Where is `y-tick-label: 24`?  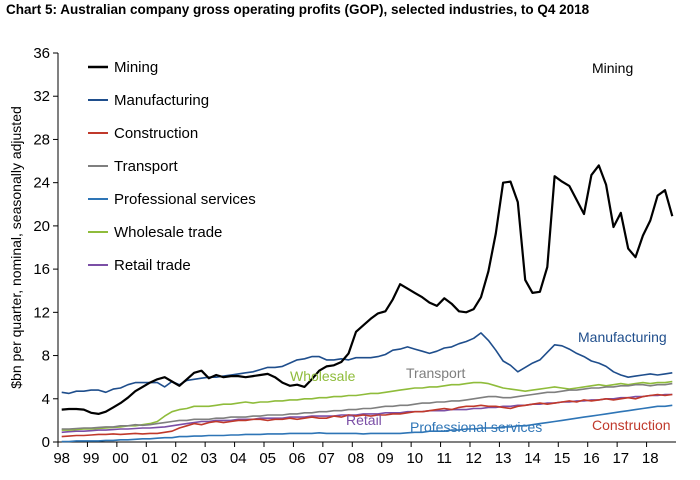 y-tick-label: 24 is located at coordinates (41, 183).